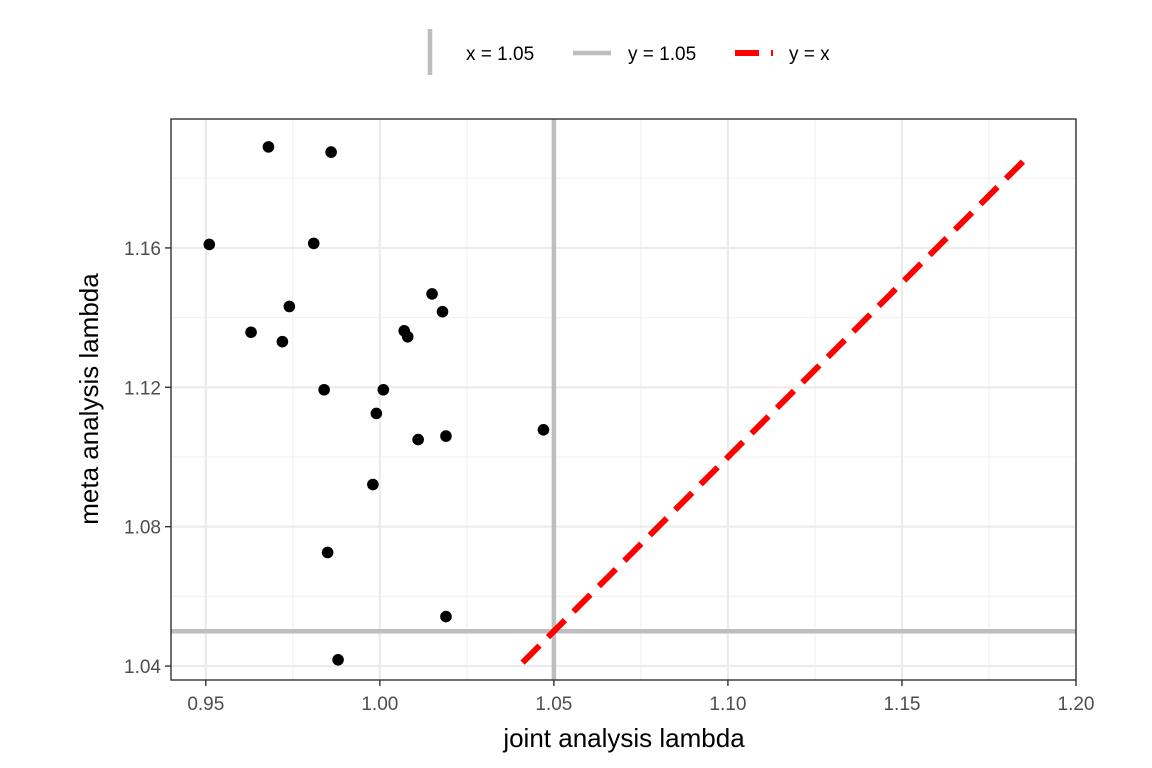 Image resolution: width=1152 pixels, height=768 pixels. Describe the element at coordinates (379, 704) in the screenshot. I see `x-tick-label: 1.00` at that location.